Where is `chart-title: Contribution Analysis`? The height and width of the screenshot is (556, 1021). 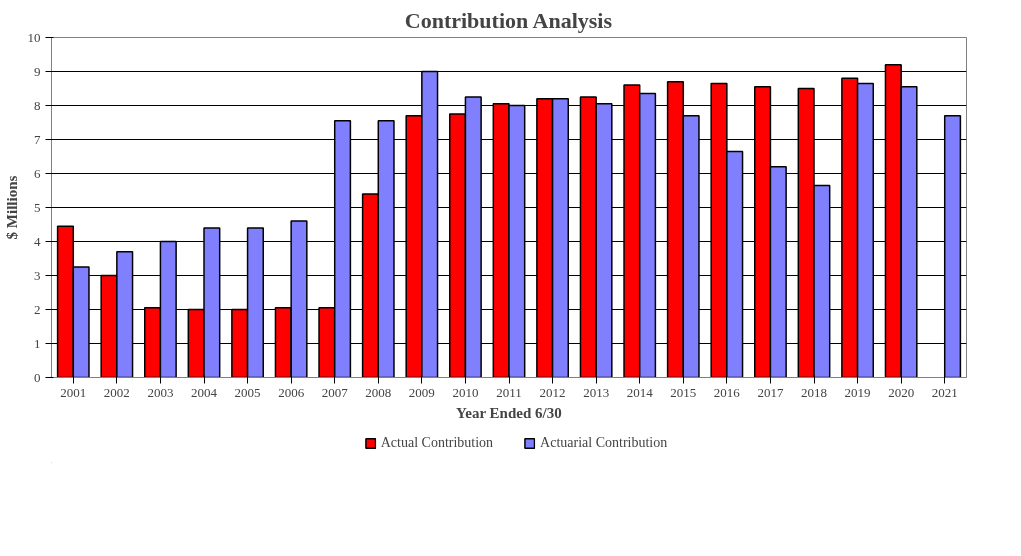
chart-title: Contribution Analysis is located at coordinates (508, 20).